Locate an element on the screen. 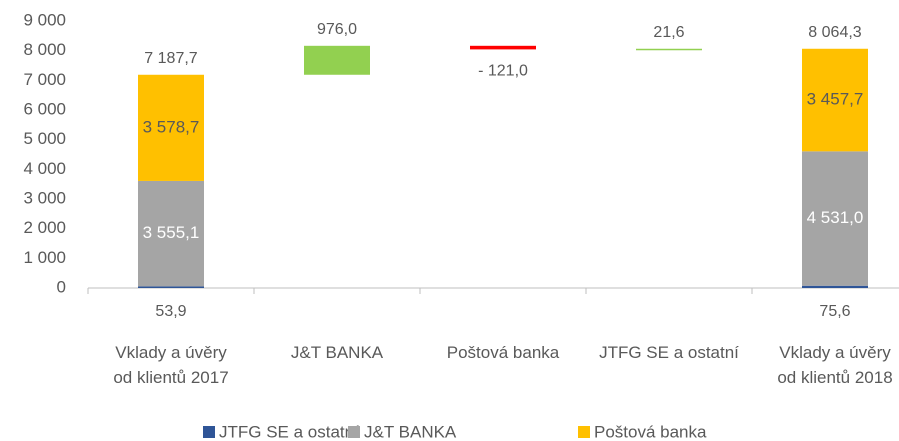 The image size is (899, 441). legend-label: JTFG SE a ostatní is located at coordinates (289, 431).